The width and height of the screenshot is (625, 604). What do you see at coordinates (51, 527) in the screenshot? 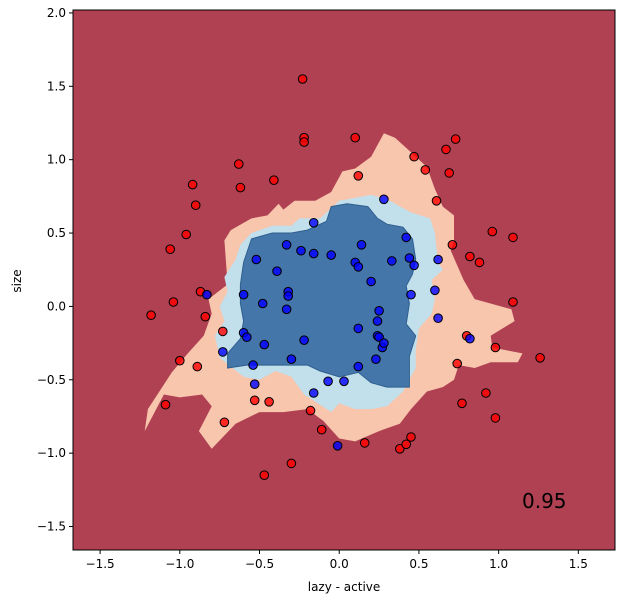
I see `y-tick-label: −1.5` at bounding box center [51, 527].